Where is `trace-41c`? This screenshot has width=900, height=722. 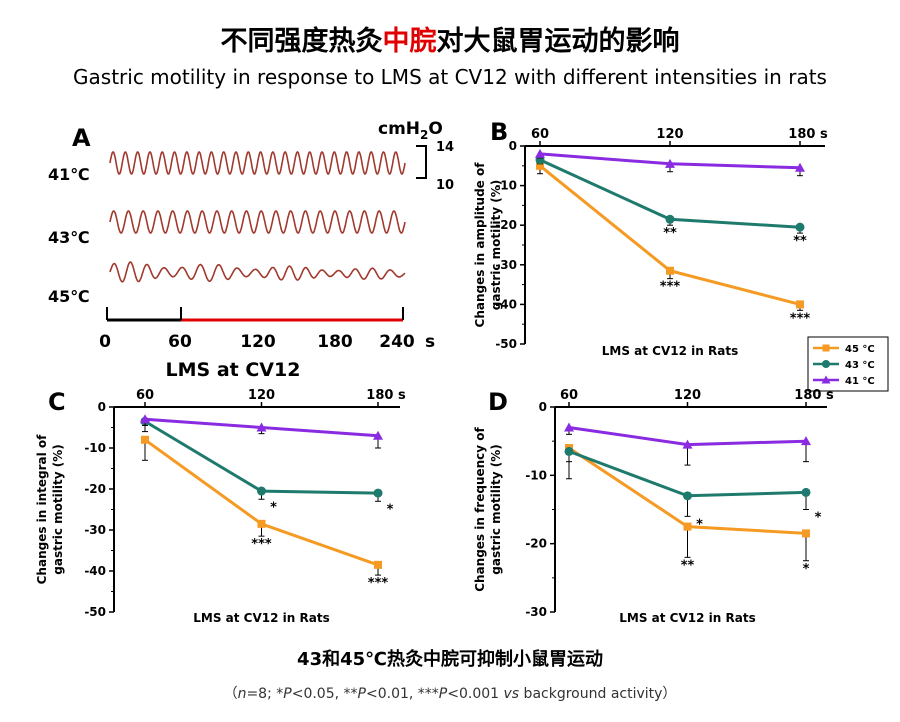 trace-41c is located at coordinates (257, 163).